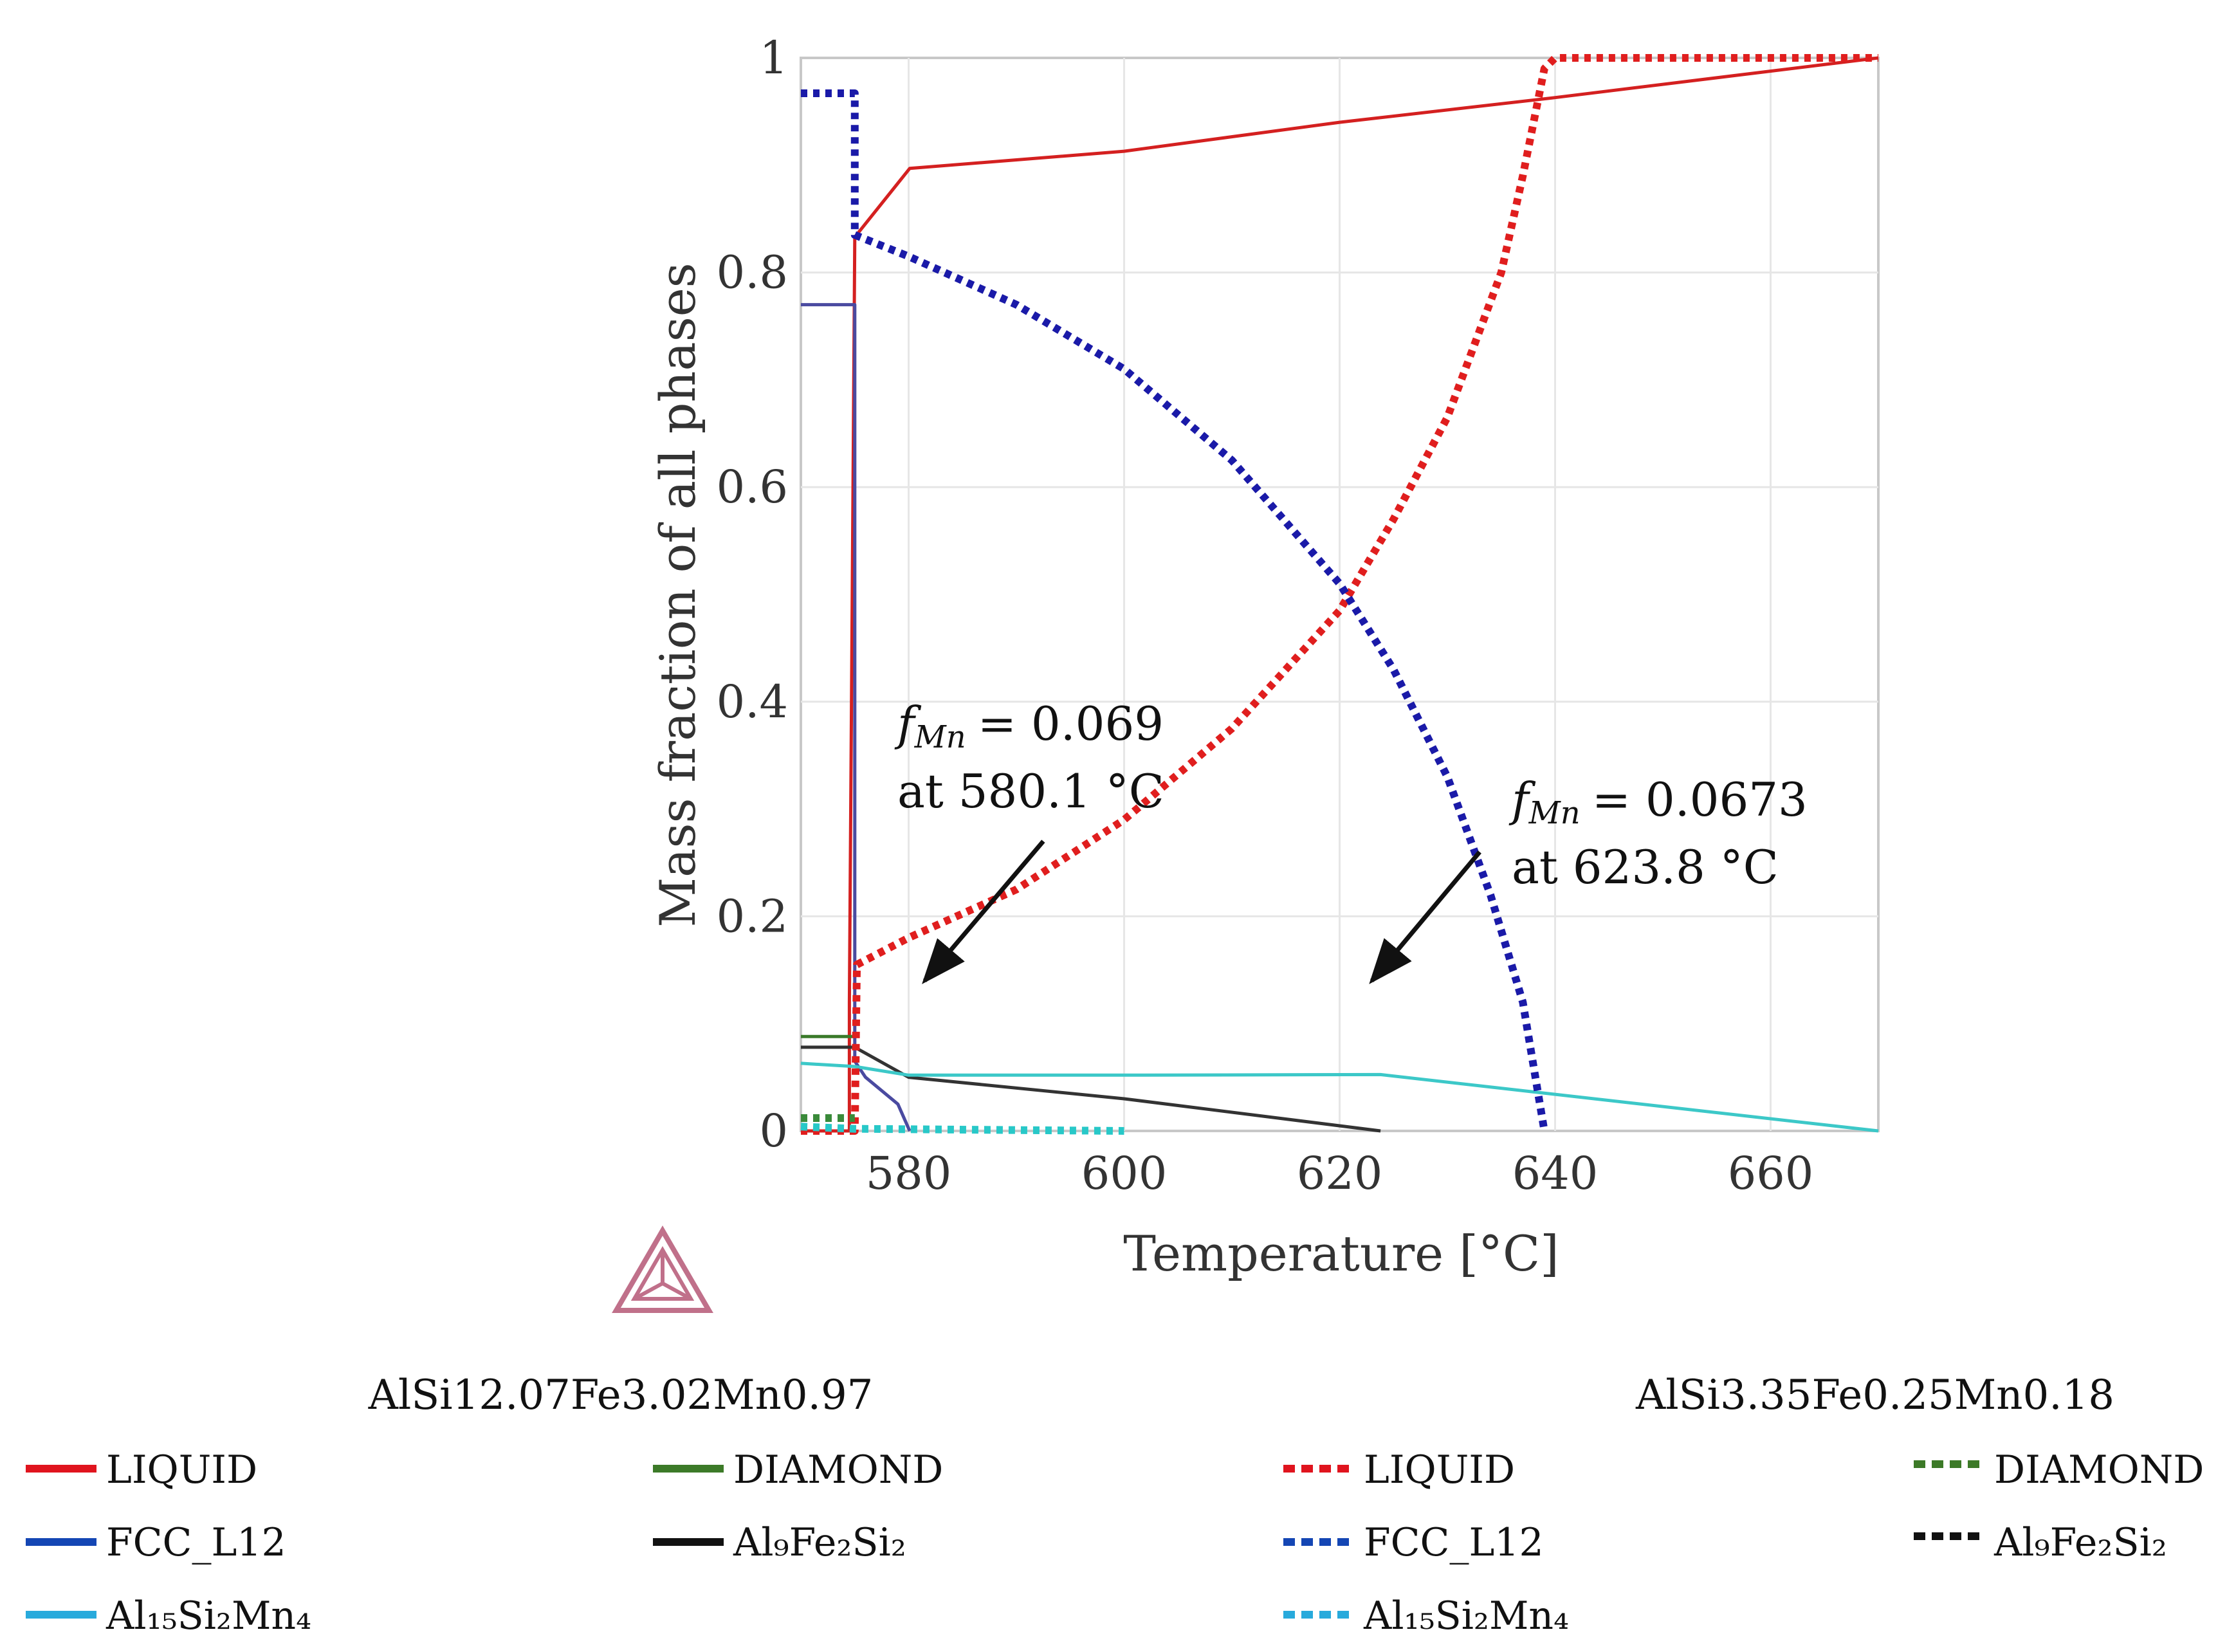 Image resolution: width=2218 pixels, height=1652 pixels. I want to click on annotation-580: fMn = 0.069 at 580.1 °C, so click(1029, 841).